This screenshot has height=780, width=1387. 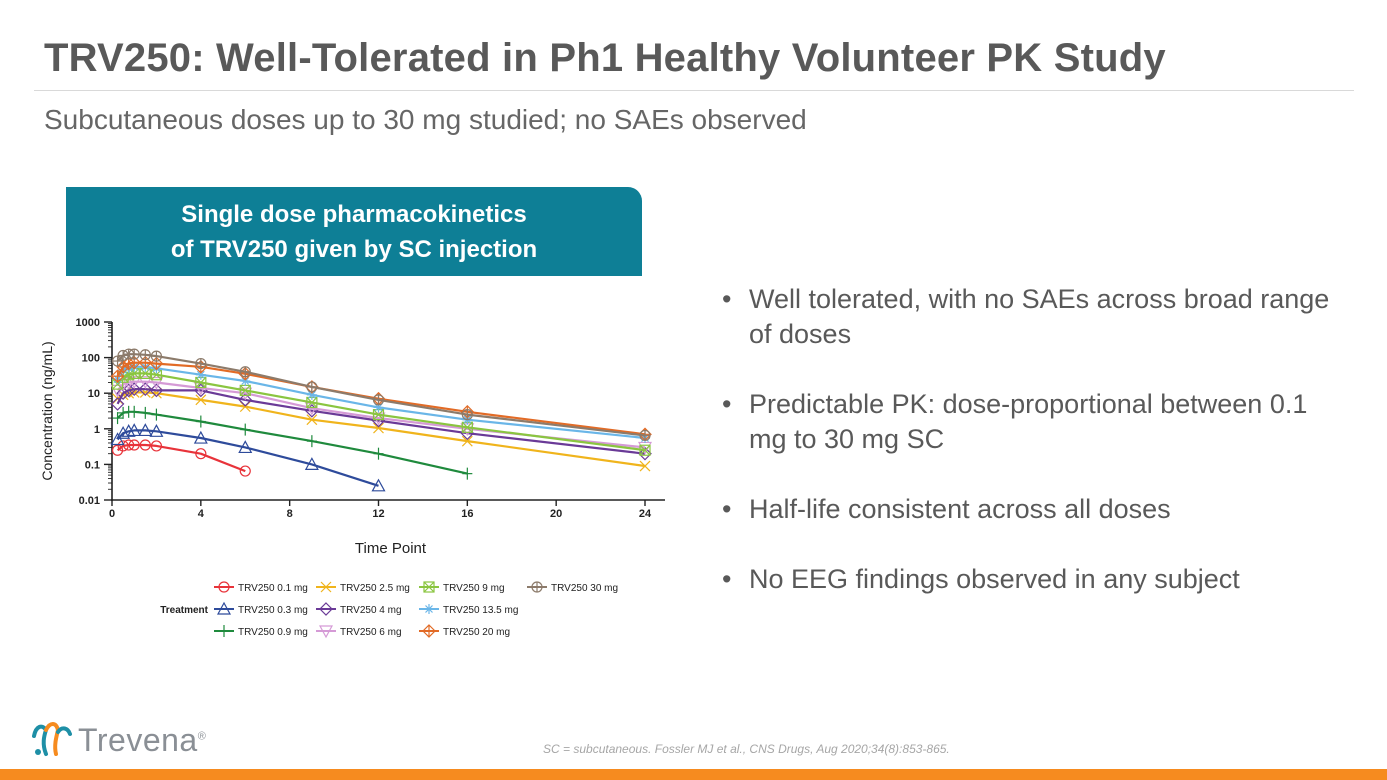 I want to click on x-tick-label: 8, so click(x=290, y=514).